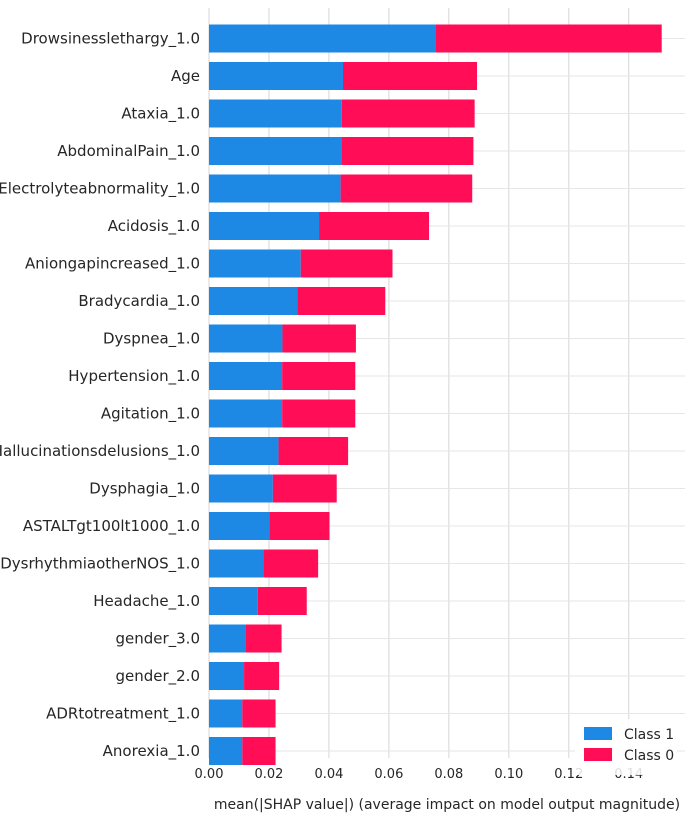  Describe the element at coordinates (134, 376) in the screenshot. I see `y-tick-label: Hypertension_1.0` at that location.